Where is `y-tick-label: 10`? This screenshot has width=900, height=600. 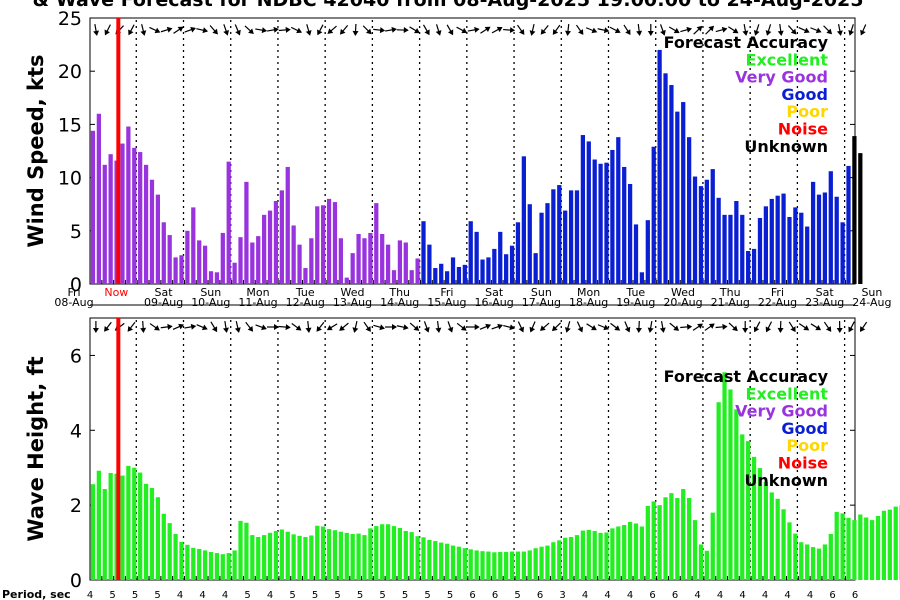 y-tick-label: 10 is located at coordinates (70, 179).